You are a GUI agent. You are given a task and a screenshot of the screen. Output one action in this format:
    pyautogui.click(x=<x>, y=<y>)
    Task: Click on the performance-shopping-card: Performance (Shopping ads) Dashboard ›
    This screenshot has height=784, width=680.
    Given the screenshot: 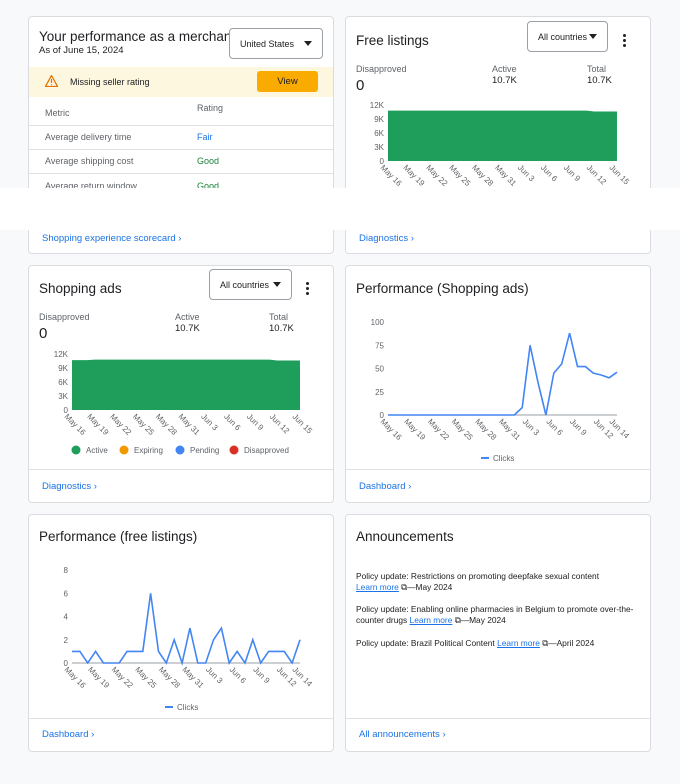 What is the action you would take?
    pyautogui.click(x=498, y=384)
    